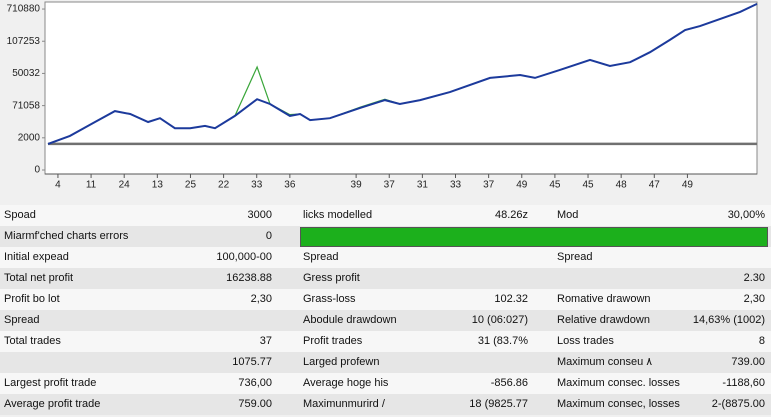 This screenshot has height=417, width=771. What do you see at coordinates (255, 383) in the screenshot?
I see `cell-value: 736,00` at bounding box center [255, 383].